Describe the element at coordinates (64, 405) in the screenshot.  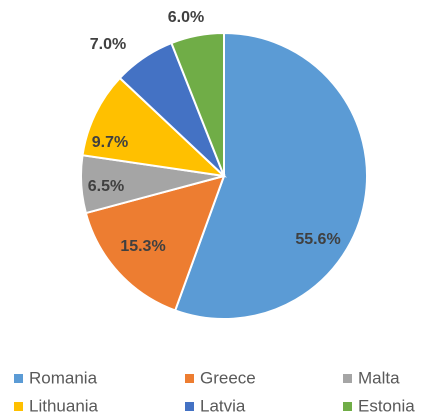
I see `legend-label: Lithuania` at that location.